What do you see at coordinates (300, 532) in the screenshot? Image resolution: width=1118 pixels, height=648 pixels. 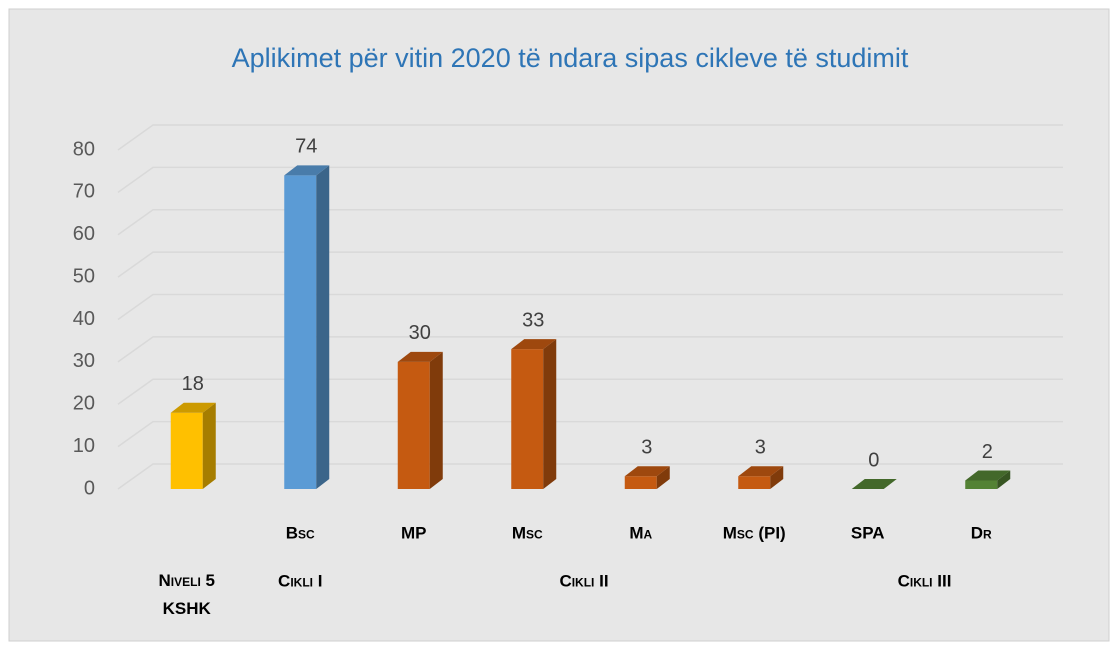 I see `x-tick-label: Bsc` at bounding box center [300, 532].